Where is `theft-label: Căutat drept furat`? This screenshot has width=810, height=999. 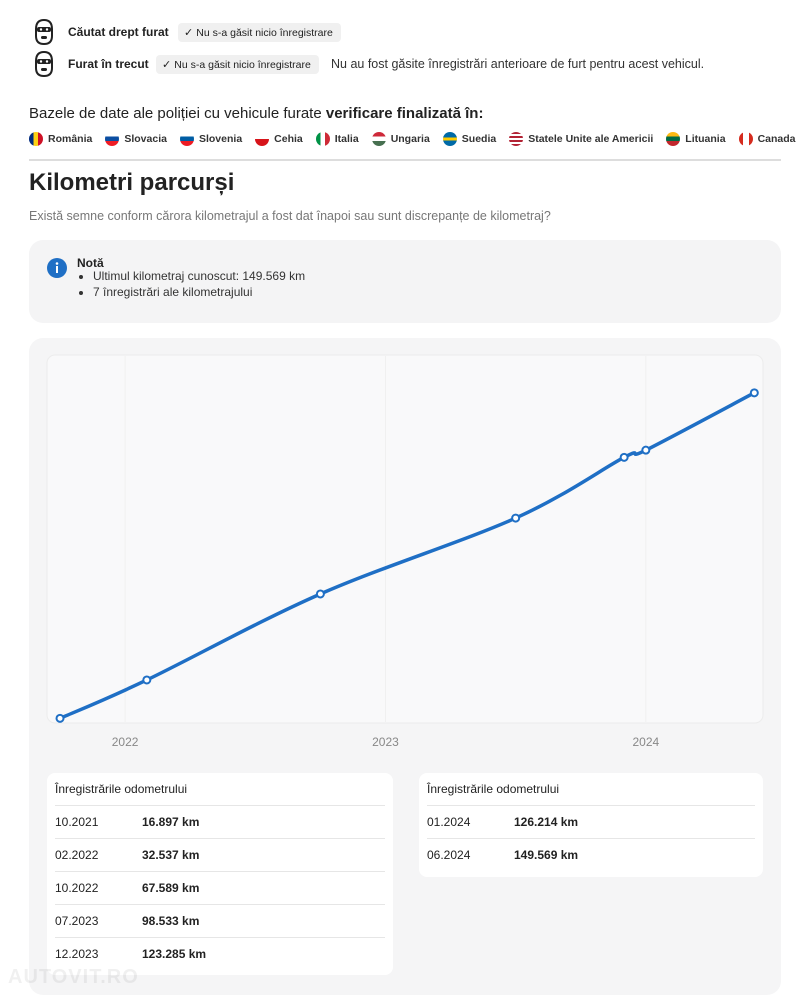 theft-label: Căutat drept furat is located at coordinates (118, 32).